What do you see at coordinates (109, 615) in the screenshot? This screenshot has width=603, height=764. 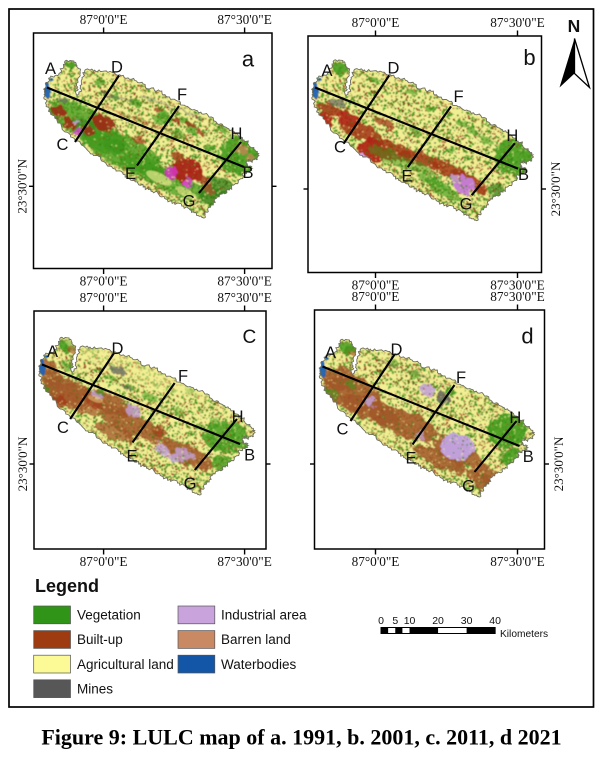 I see `svg-text: Vegetation` at bounding box center [109, 615].